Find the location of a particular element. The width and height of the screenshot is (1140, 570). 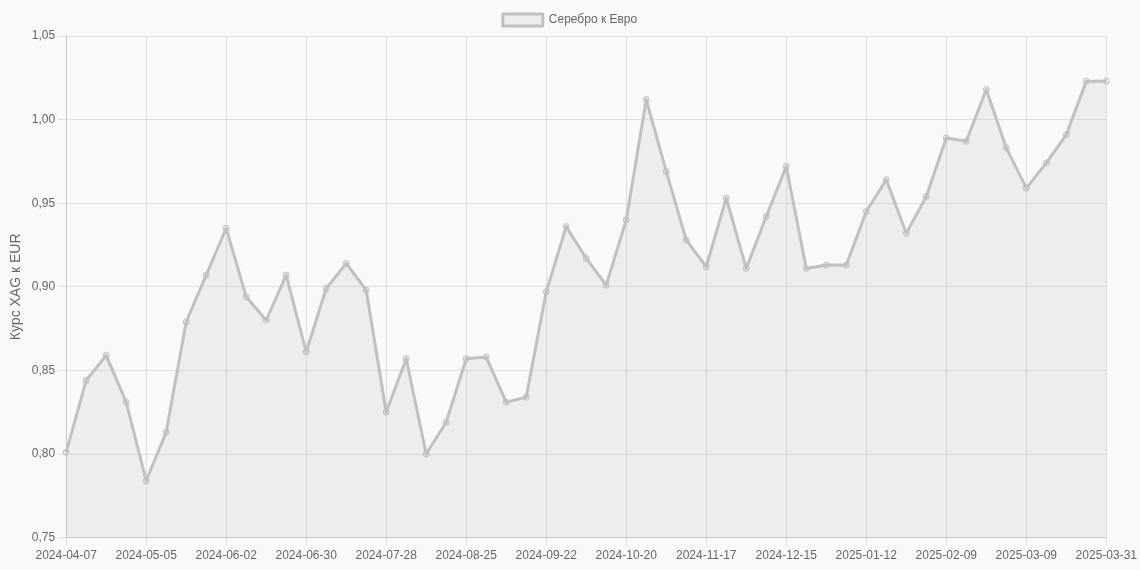

x-tick-label: 2024-10-20 is located at coordinates (626, 555).